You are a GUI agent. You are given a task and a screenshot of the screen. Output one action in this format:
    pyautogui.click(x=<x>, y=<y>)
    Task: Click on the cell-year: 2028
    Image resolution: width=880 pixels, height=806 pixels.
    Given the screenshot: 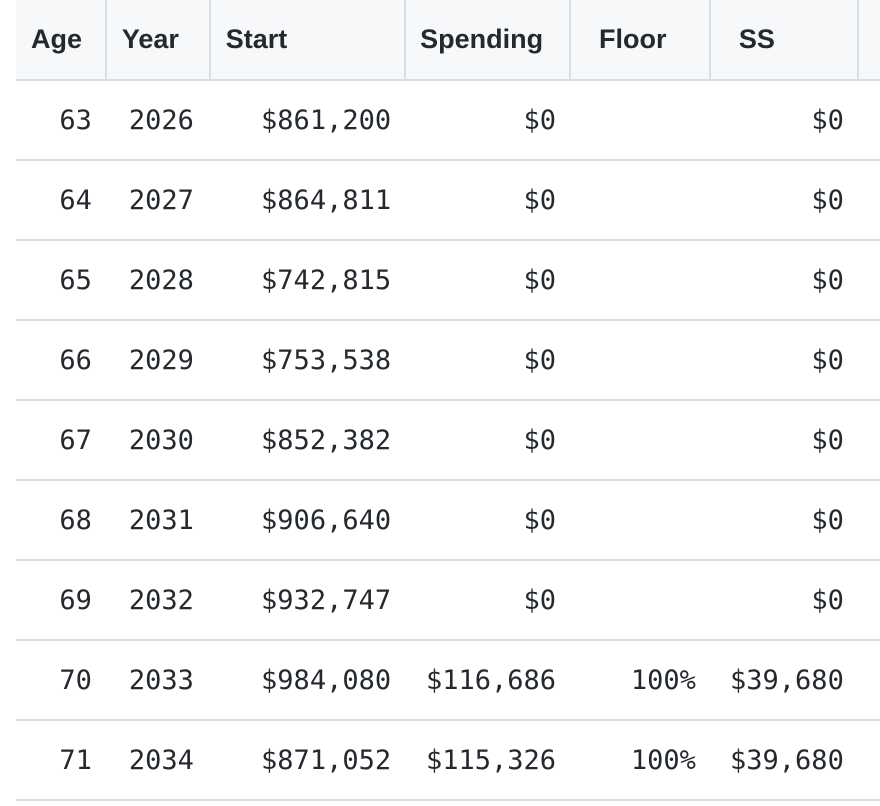 What is the action you would take?
    pyautogui.click(x=157, y=280)
    